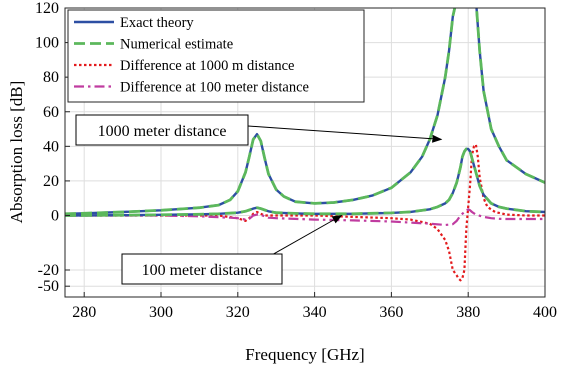  Describe the element at coordinates (51, 112) in the screenshot. I see `y-tick-label: 60` at that location.